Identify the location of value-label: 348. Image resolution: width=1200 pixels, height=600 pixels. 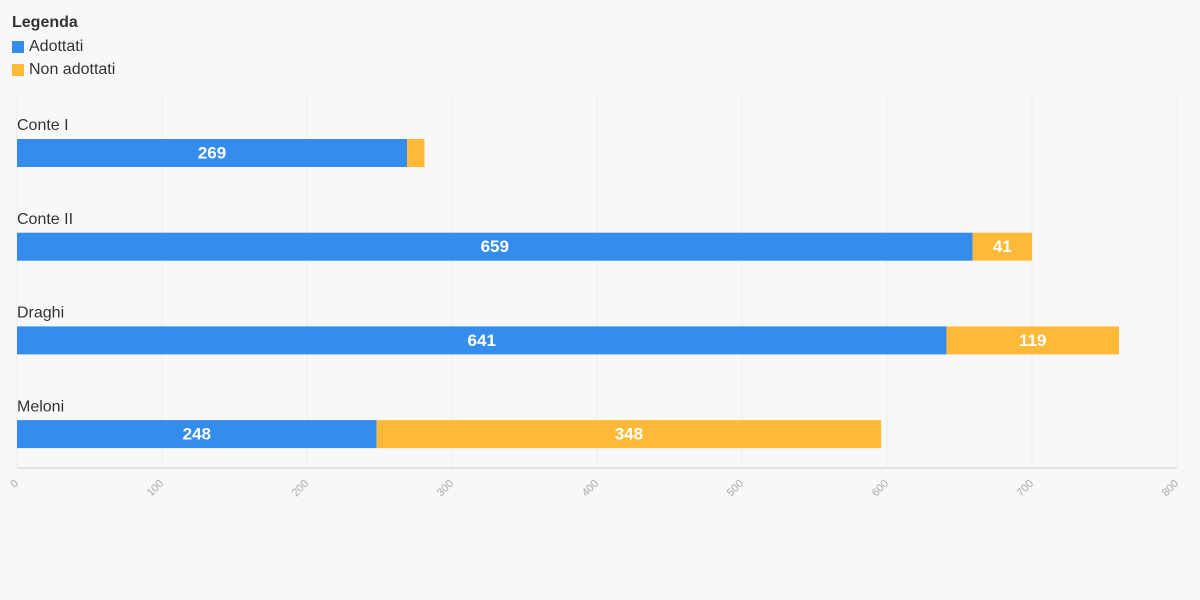
(629, 434).